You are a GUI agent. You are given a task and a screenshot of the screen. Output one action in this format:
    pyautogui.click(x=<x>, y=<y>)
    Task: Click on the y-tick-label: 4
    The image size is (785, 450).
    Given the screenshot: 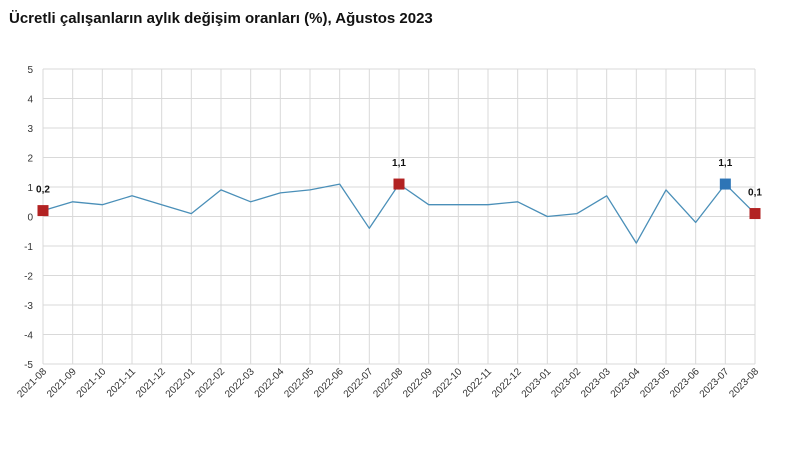 What is the action you would take?
    pyautogui.click(x=30, y=100)
    